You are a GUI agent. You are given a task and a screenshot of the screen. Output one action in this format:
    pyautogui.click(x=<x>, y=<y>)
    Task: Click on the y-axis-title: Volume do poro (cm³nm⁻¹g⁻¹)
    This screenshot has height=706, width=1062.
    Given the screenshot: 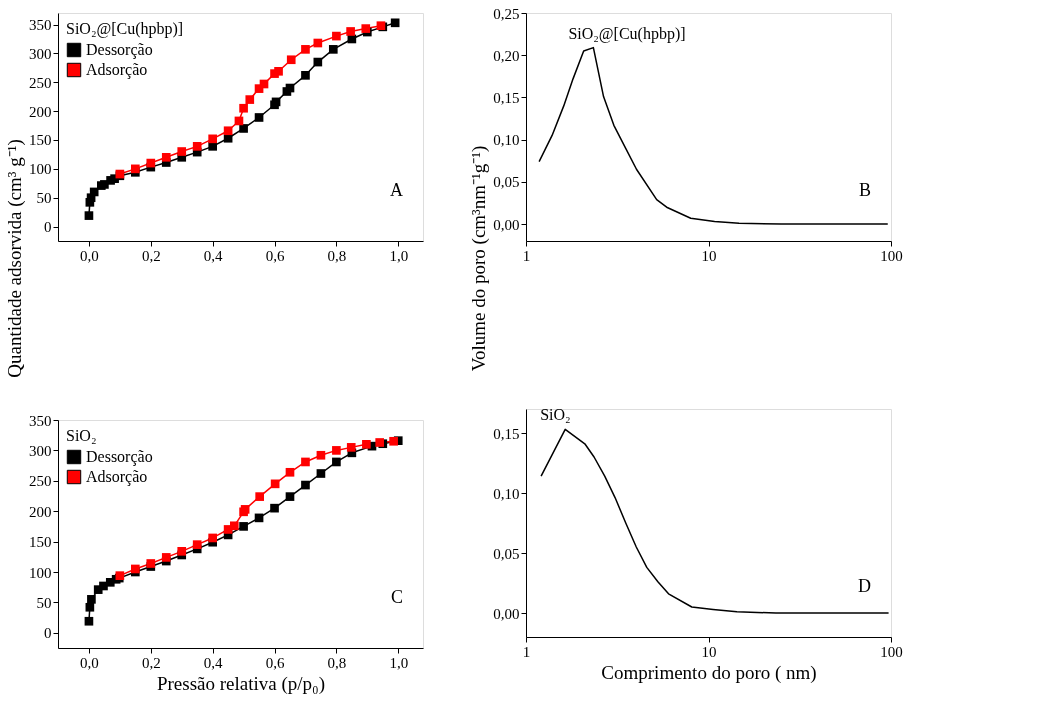 What is the action you would take?
    pyautogui.click(x=479, y=258)
    